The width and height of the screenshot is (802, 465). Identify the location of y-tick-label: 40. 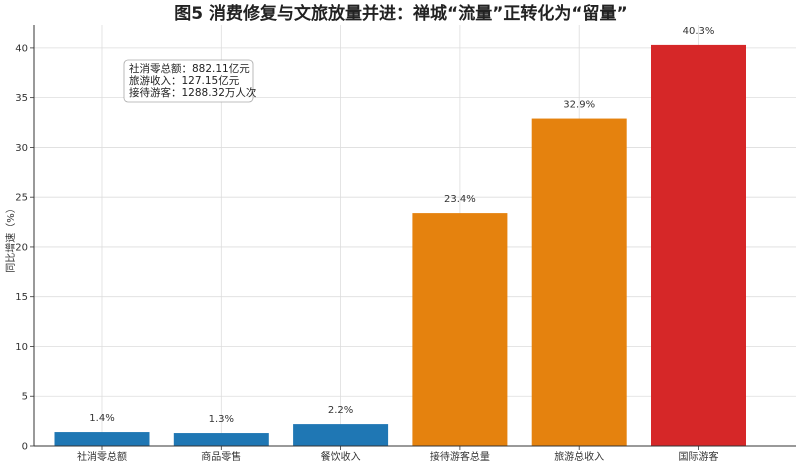
(21, 48).